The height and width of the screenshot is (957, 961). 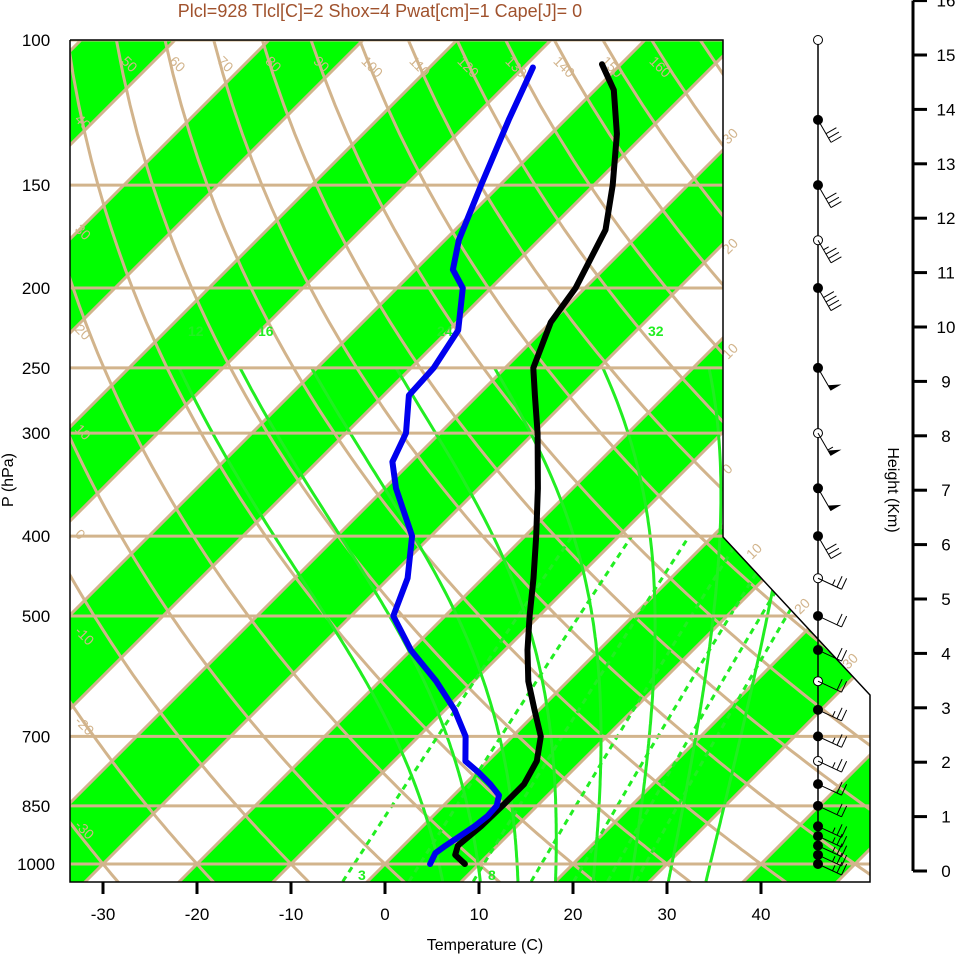 I want to click on mixing-ratio-label: 12, so click(x=196, y=331).